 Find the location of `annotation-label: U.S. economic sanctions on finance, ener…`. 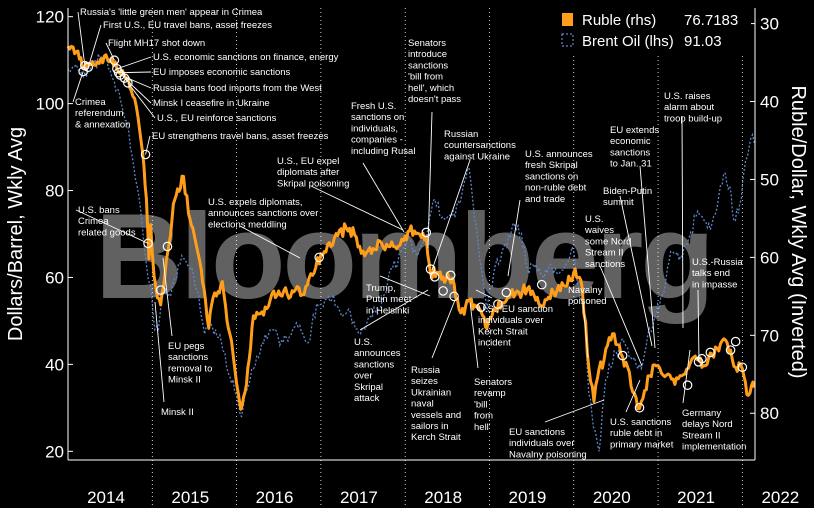

annotation-label: U.S. economic sanctions on finance, ener… is located at coordinates (246, 57).